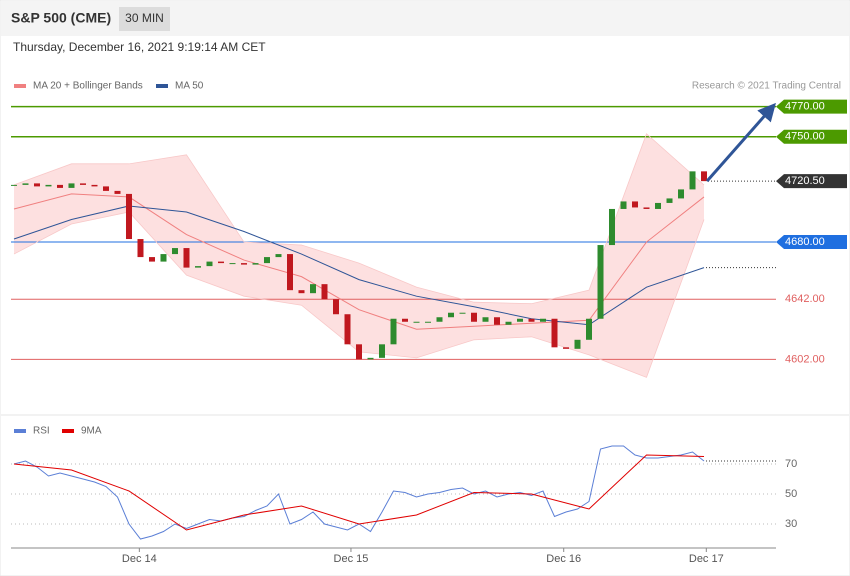 Image resolution: width=850 pixels, height=576 pixels. Describe the element at coordinates (41, 431) in the screenshot. I see `legend-label: RSI` at that location.